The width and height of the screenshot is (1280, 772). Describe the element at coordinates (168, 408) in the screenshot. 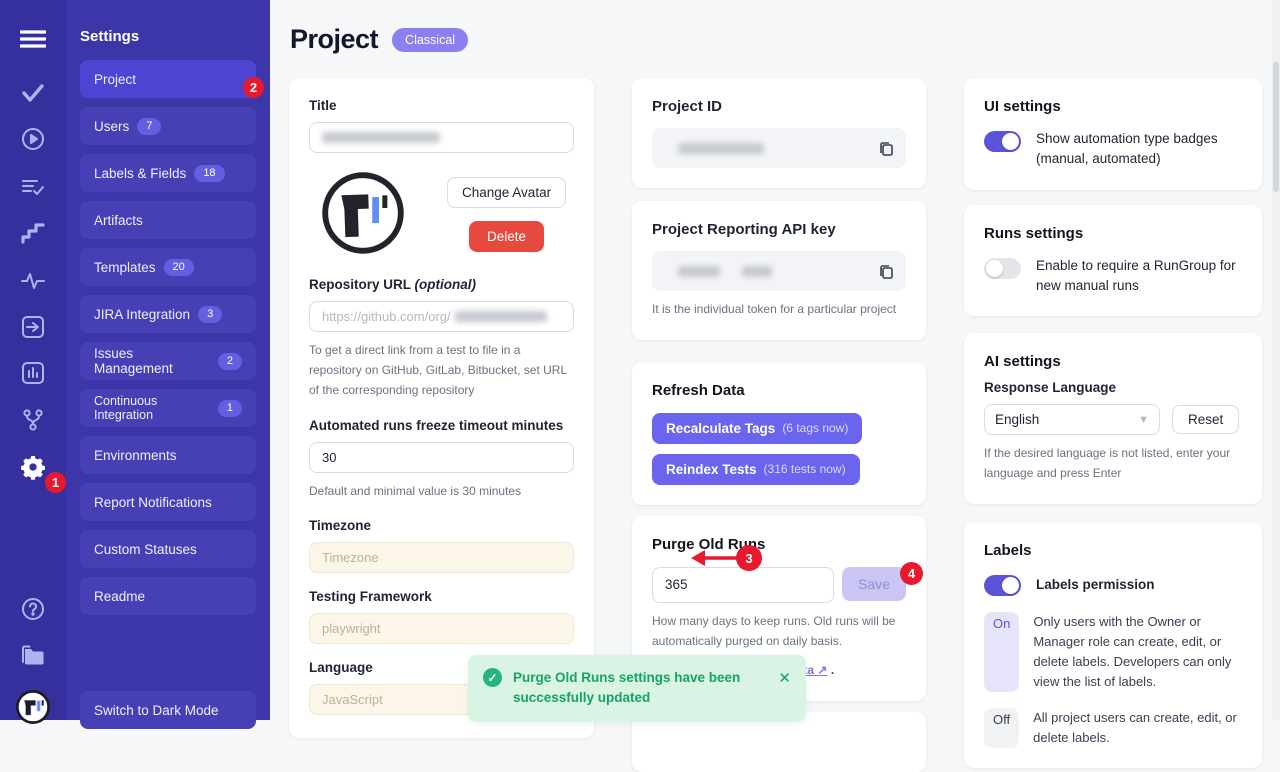

I see `sidebar-item-continuous-integration: Continuous Integration 1` at that location.